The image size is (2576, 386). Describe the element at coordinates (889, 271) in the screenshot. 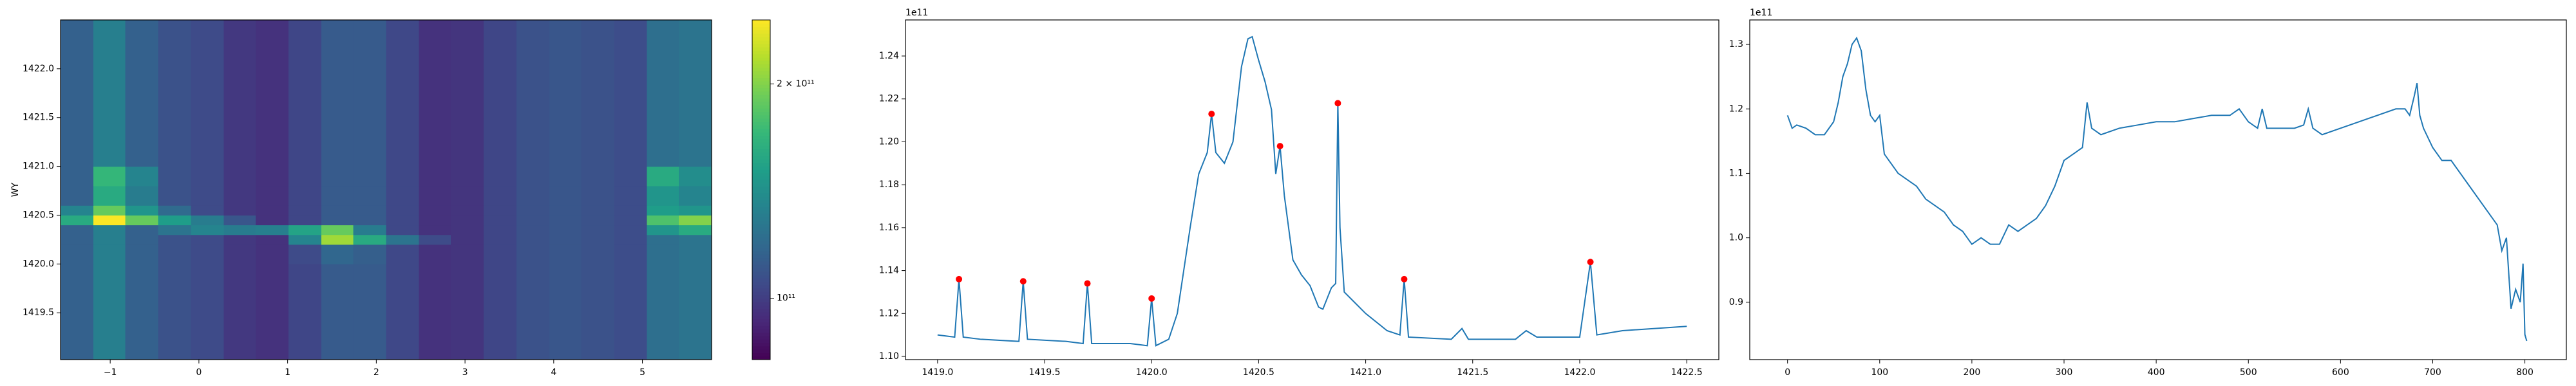

I see `y-tick-label: 1.14` at that location.